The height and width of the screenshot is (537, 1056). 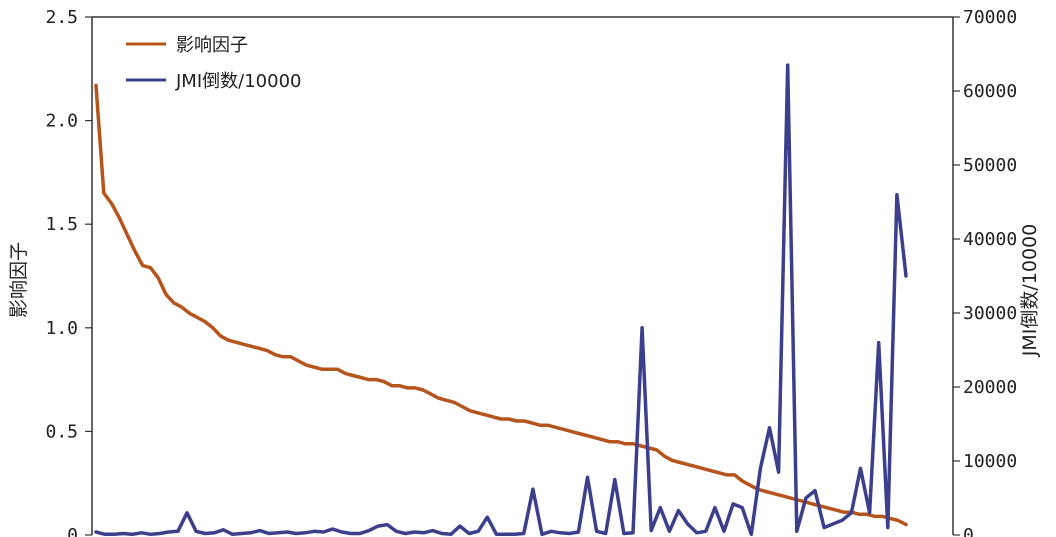 I want to click on right-tick-label: 50000, so click(x=990, y=165).